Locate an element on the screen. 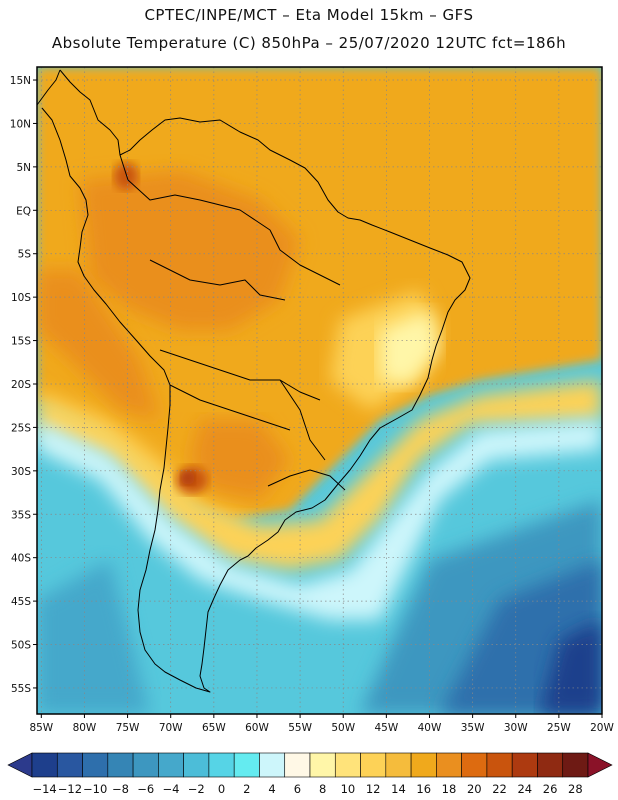  lat-tick-label: 15N is located at coordinates (20, 81).